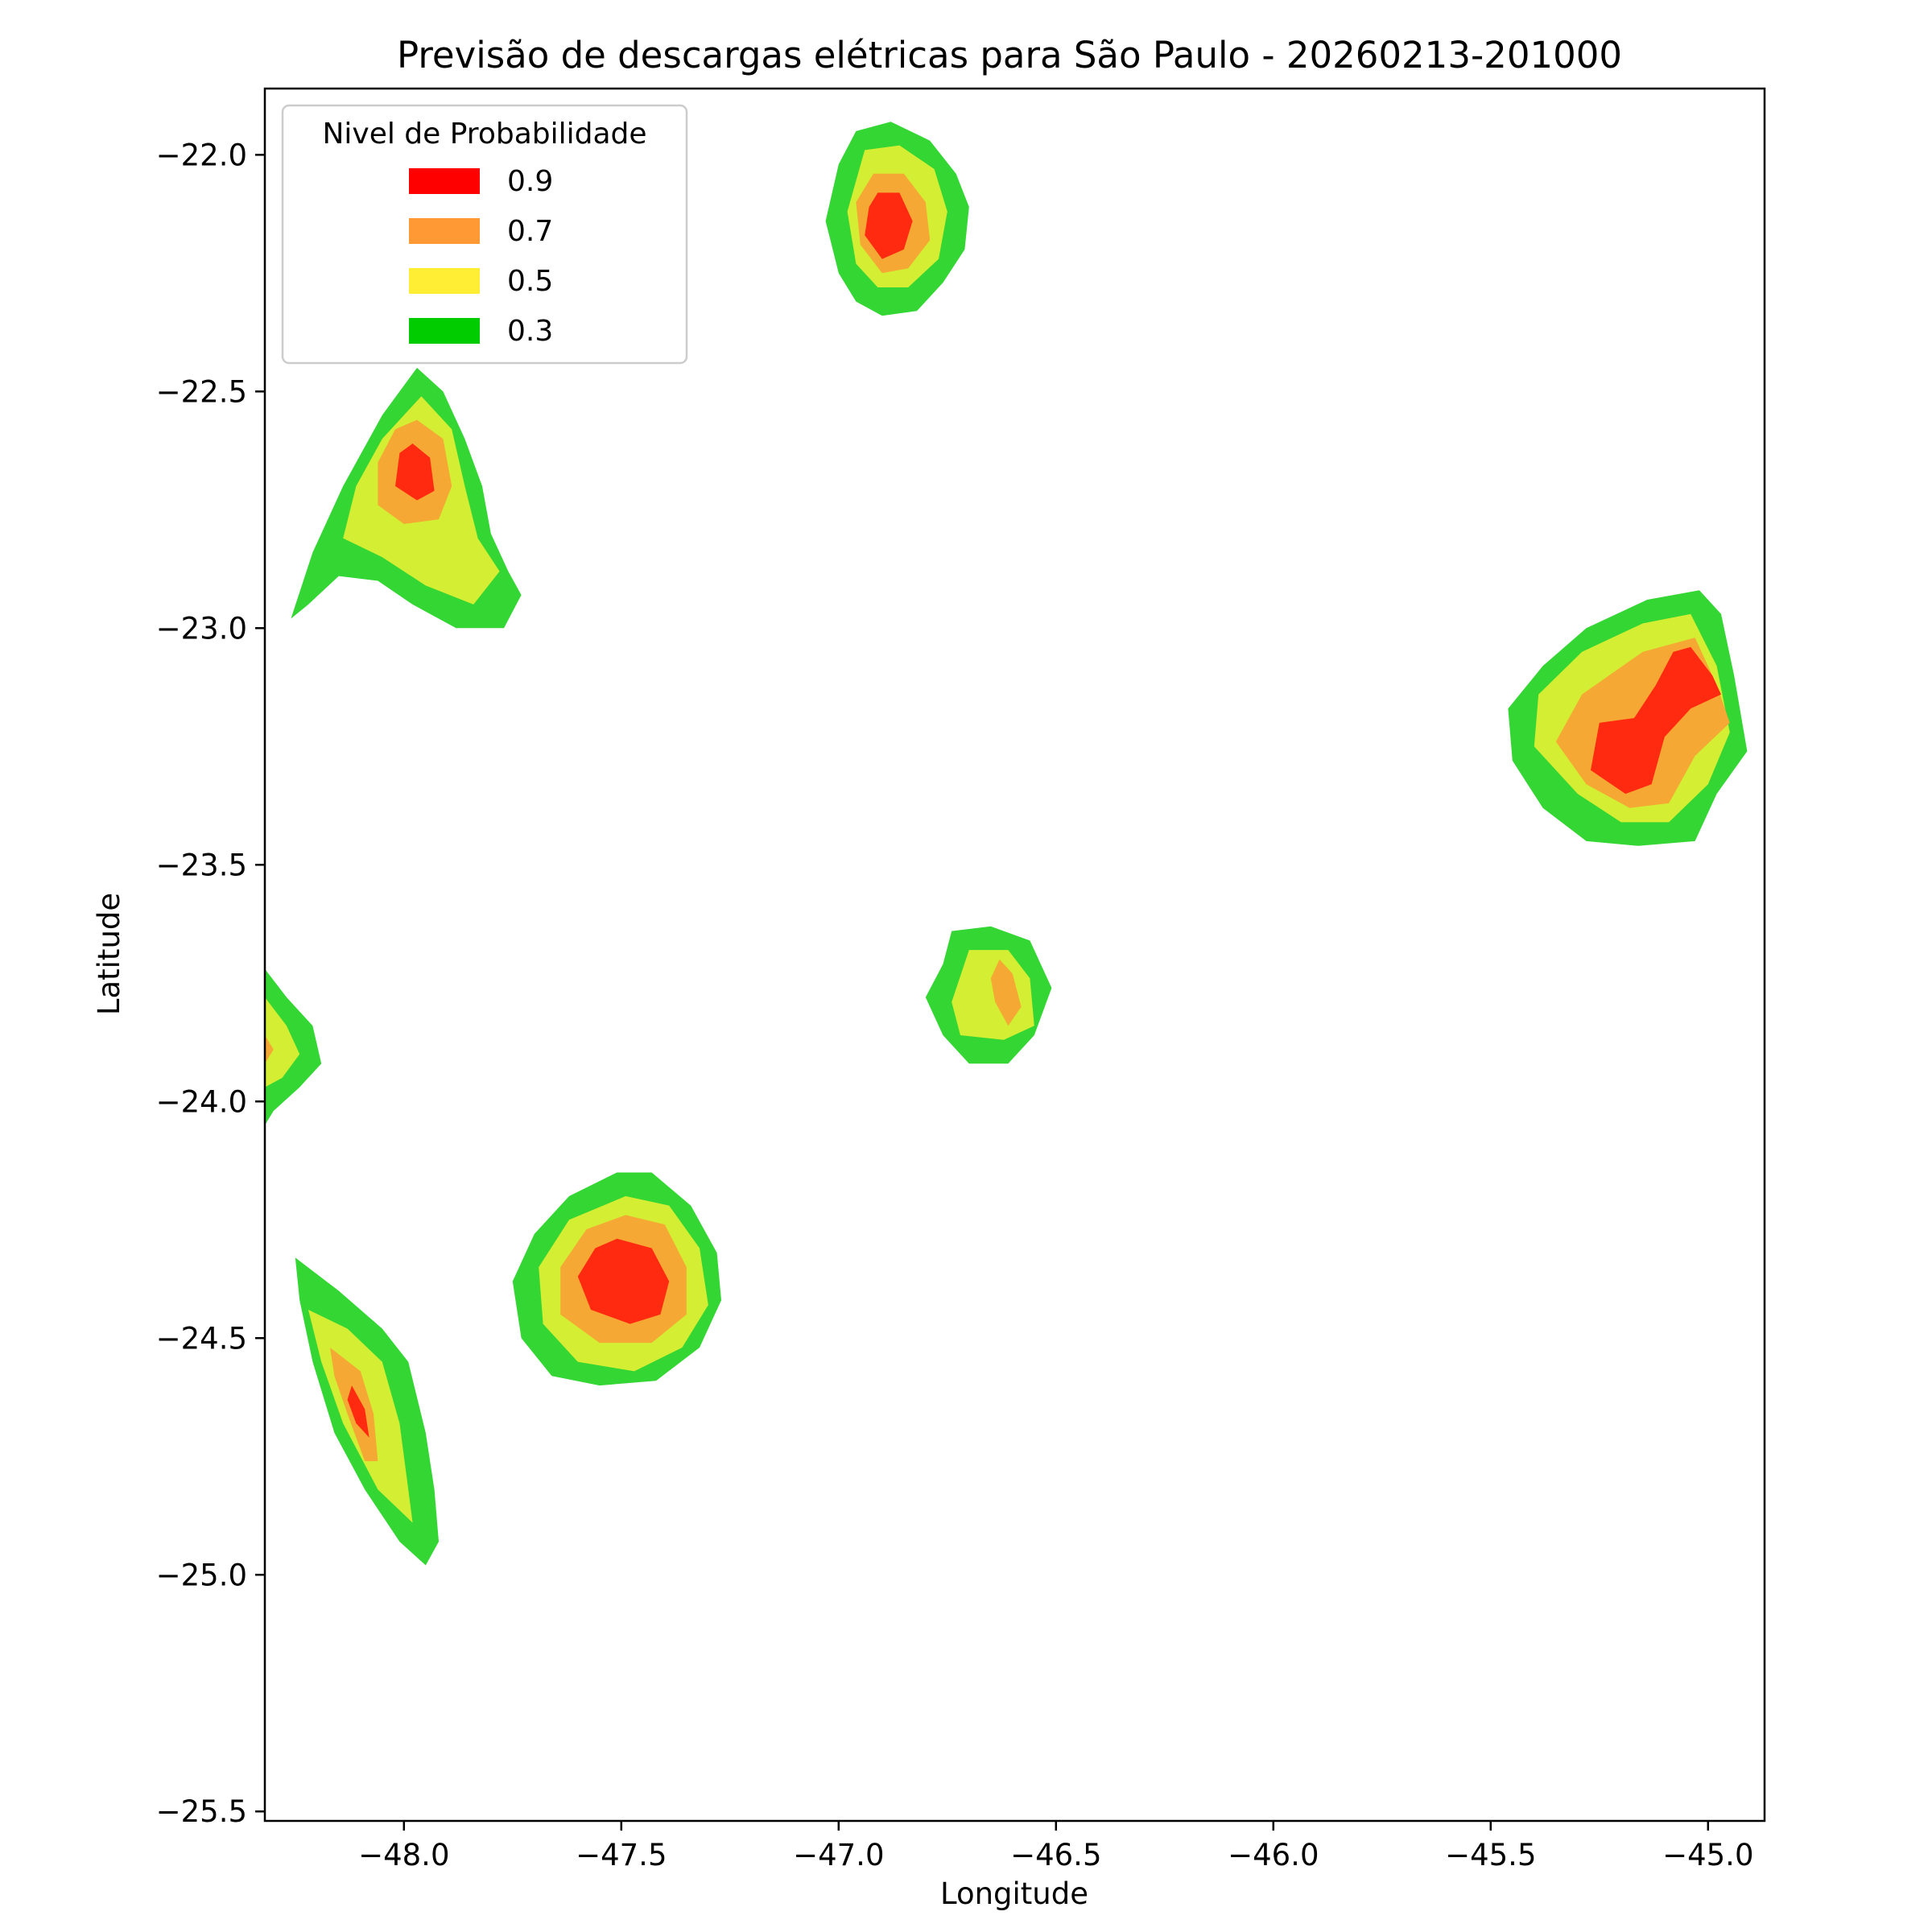 The image size is (1932, 1932). I want to click on x-tick-label: −47.5, so click(621, 1855).